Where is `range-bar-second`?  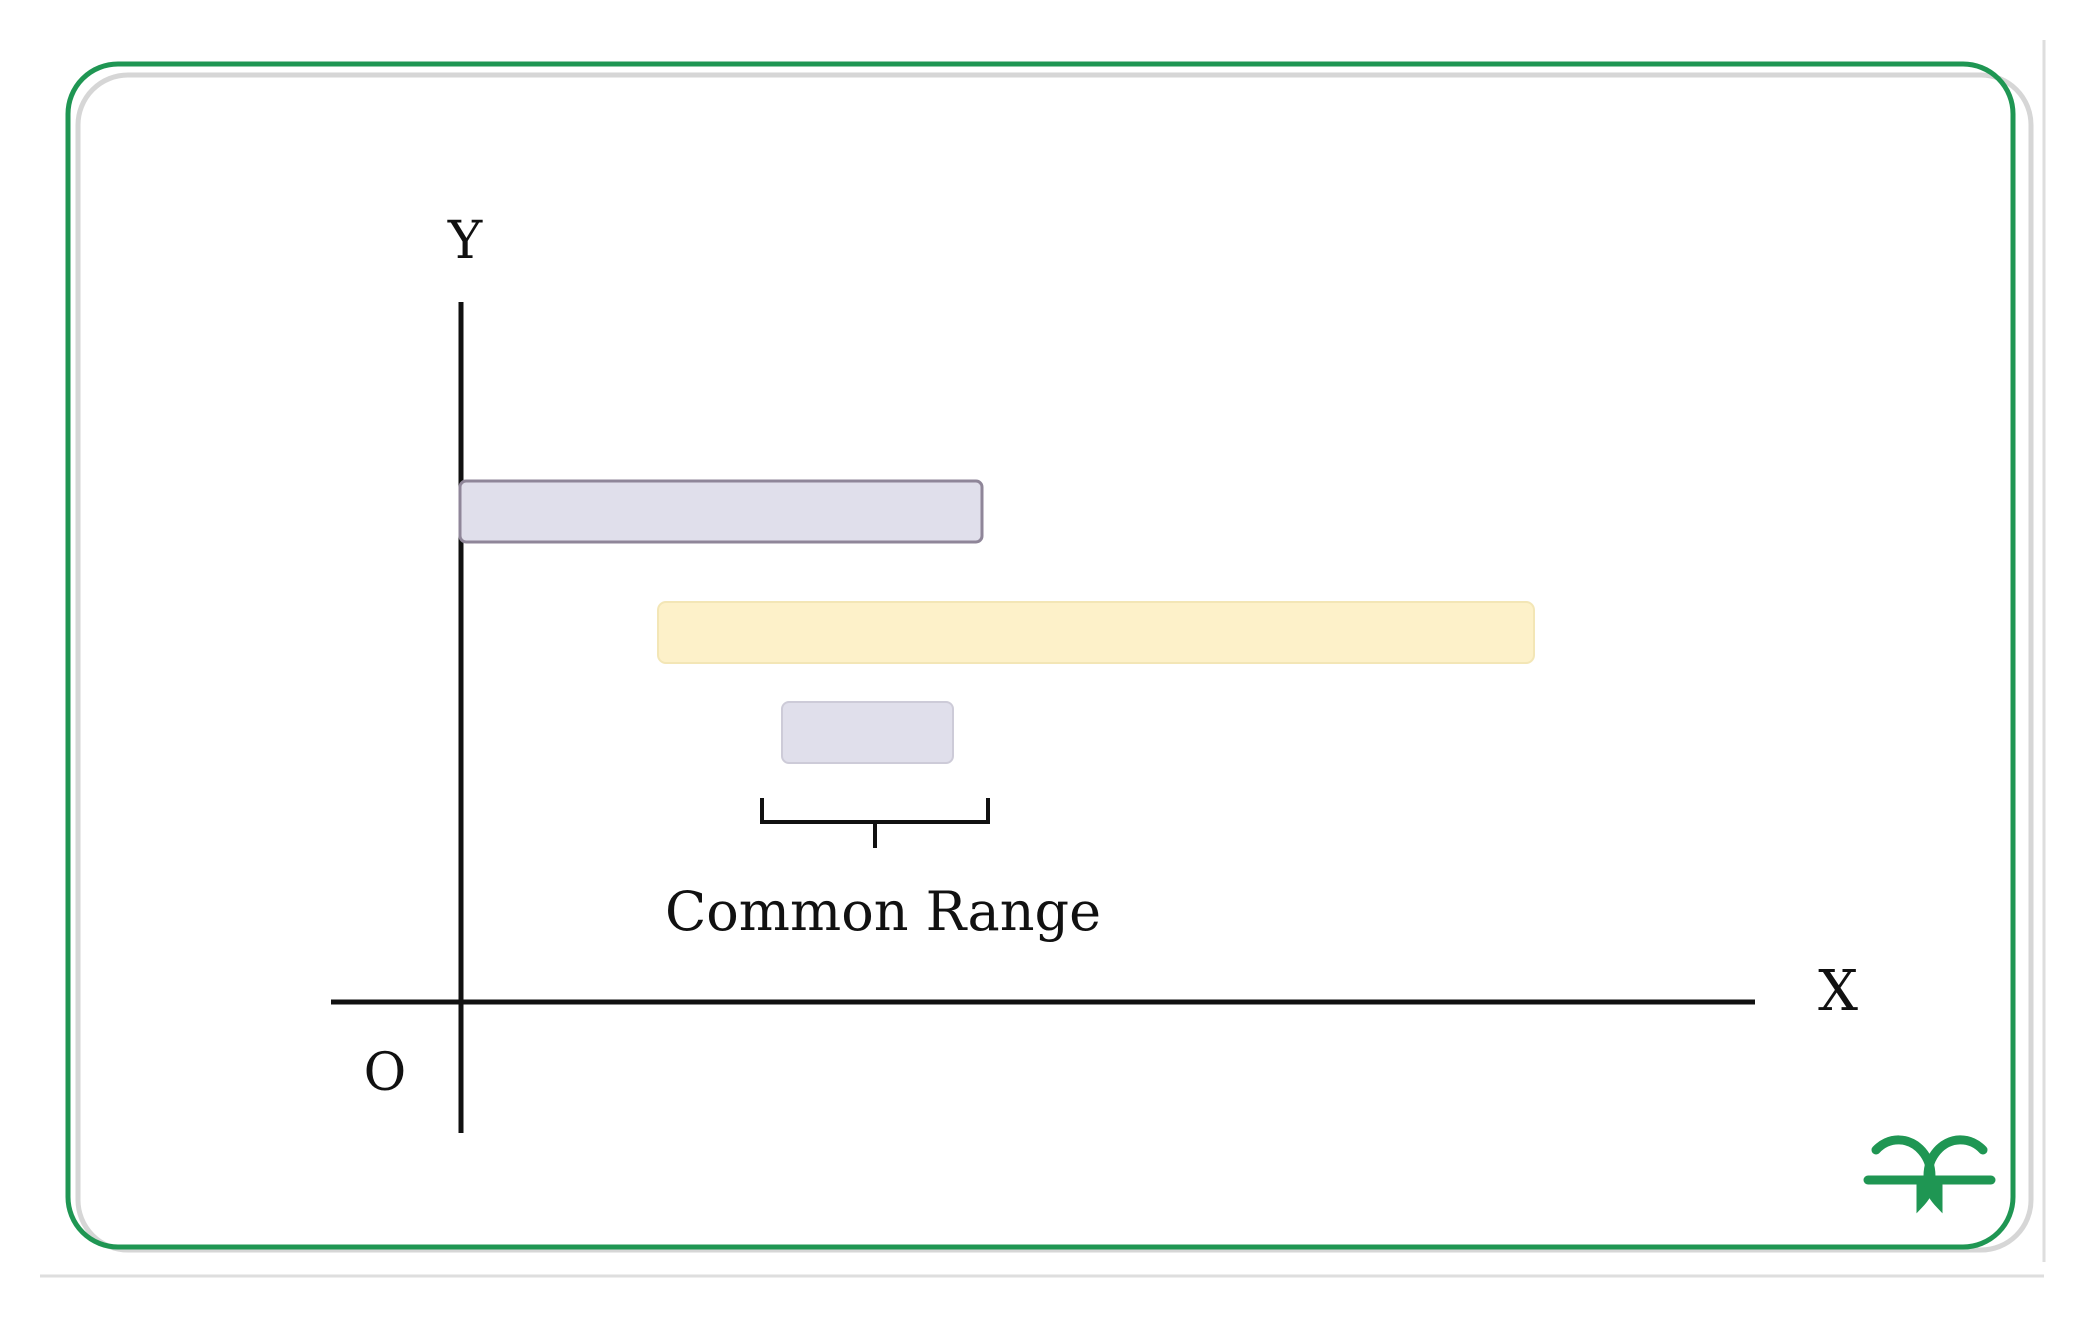 range-bar-second is located at coordinates (1096, 632).